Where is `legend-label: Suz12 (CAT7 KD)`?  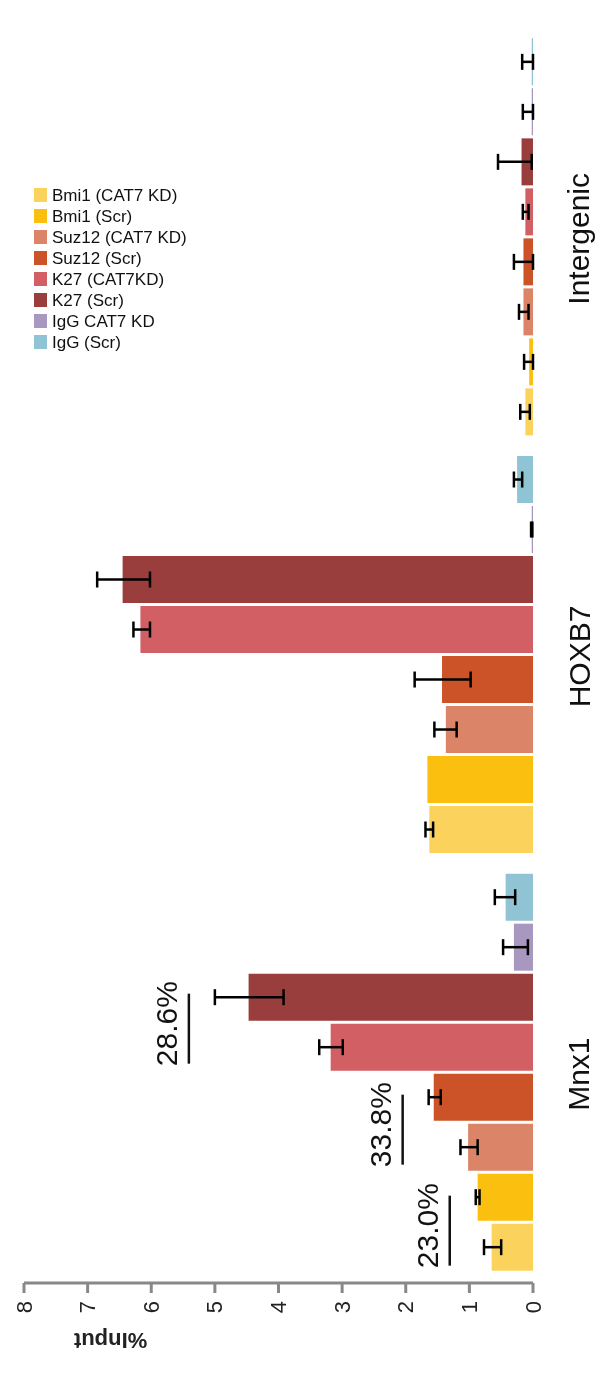
legend-label: Suz12 (CAT7 KD) is located at coordinates (119, 237).